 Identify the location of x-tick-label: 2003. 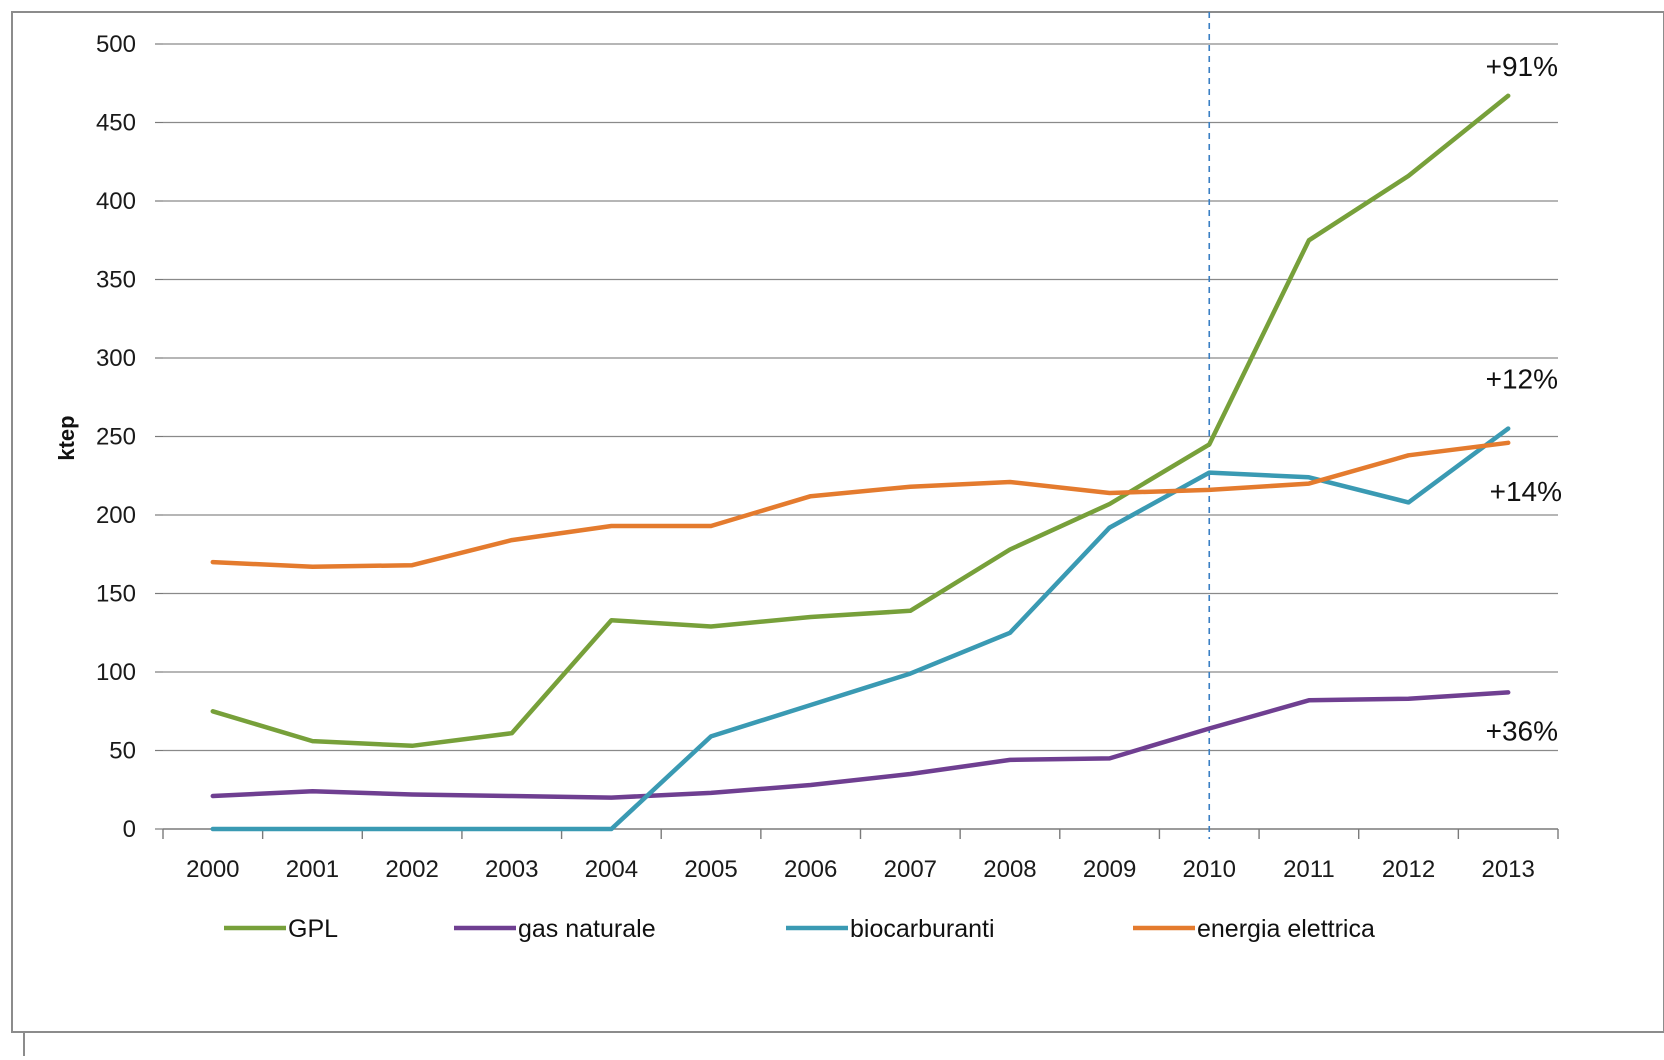
(511, 869).